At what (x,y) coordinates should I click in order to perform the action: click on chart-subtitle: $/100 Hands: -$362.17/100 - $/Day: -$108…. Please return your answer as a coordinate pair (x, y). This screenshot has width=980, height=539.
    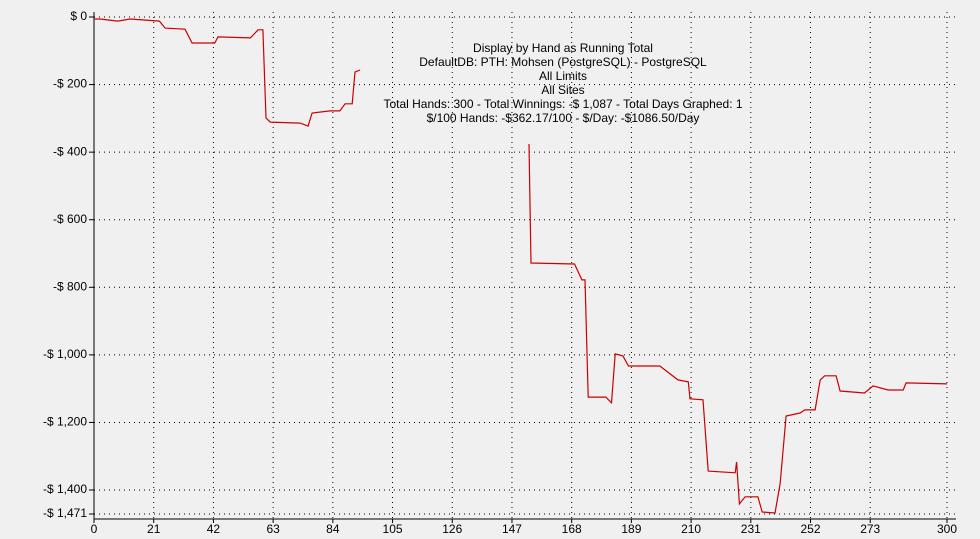
    Looking at the image, I should click on (563, 118).